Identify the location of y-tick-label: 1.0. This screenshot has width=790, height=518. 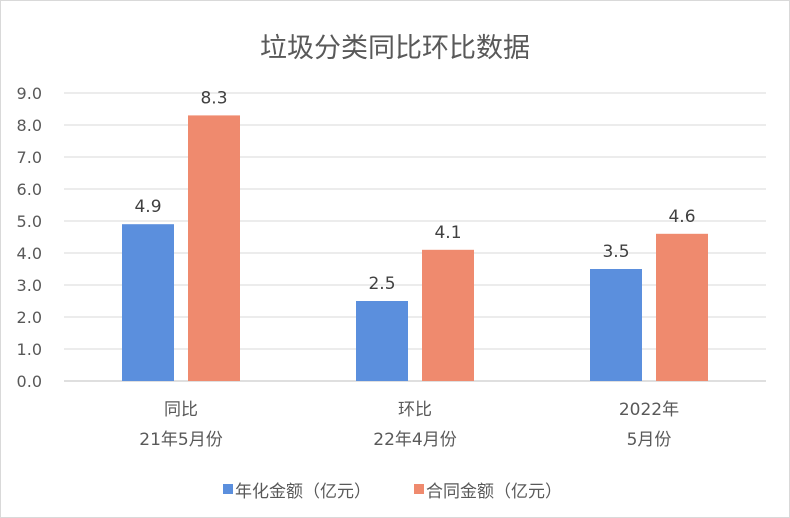
(29, 349).